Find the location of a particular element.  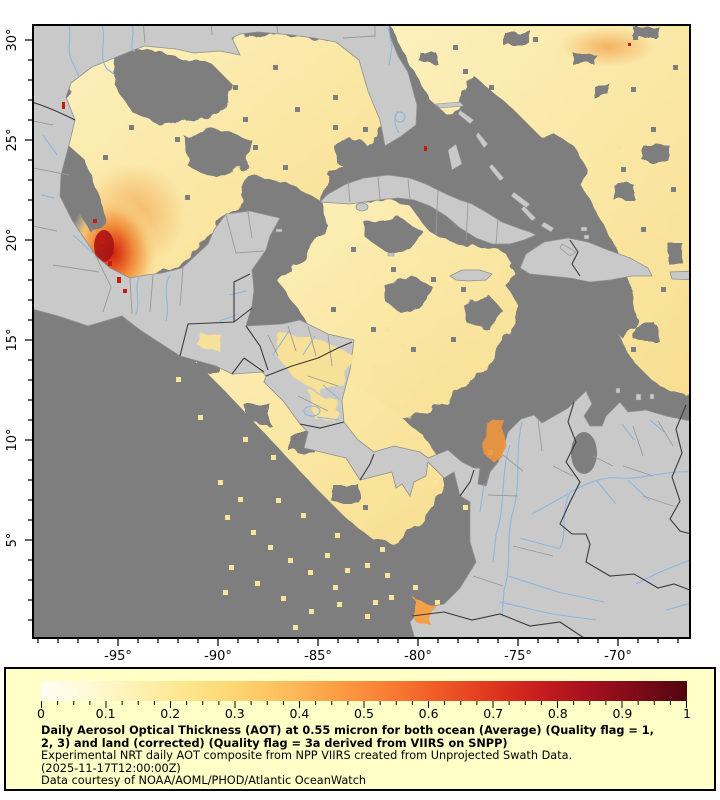

colorbar-ticks is located at coordinates (364, 704).